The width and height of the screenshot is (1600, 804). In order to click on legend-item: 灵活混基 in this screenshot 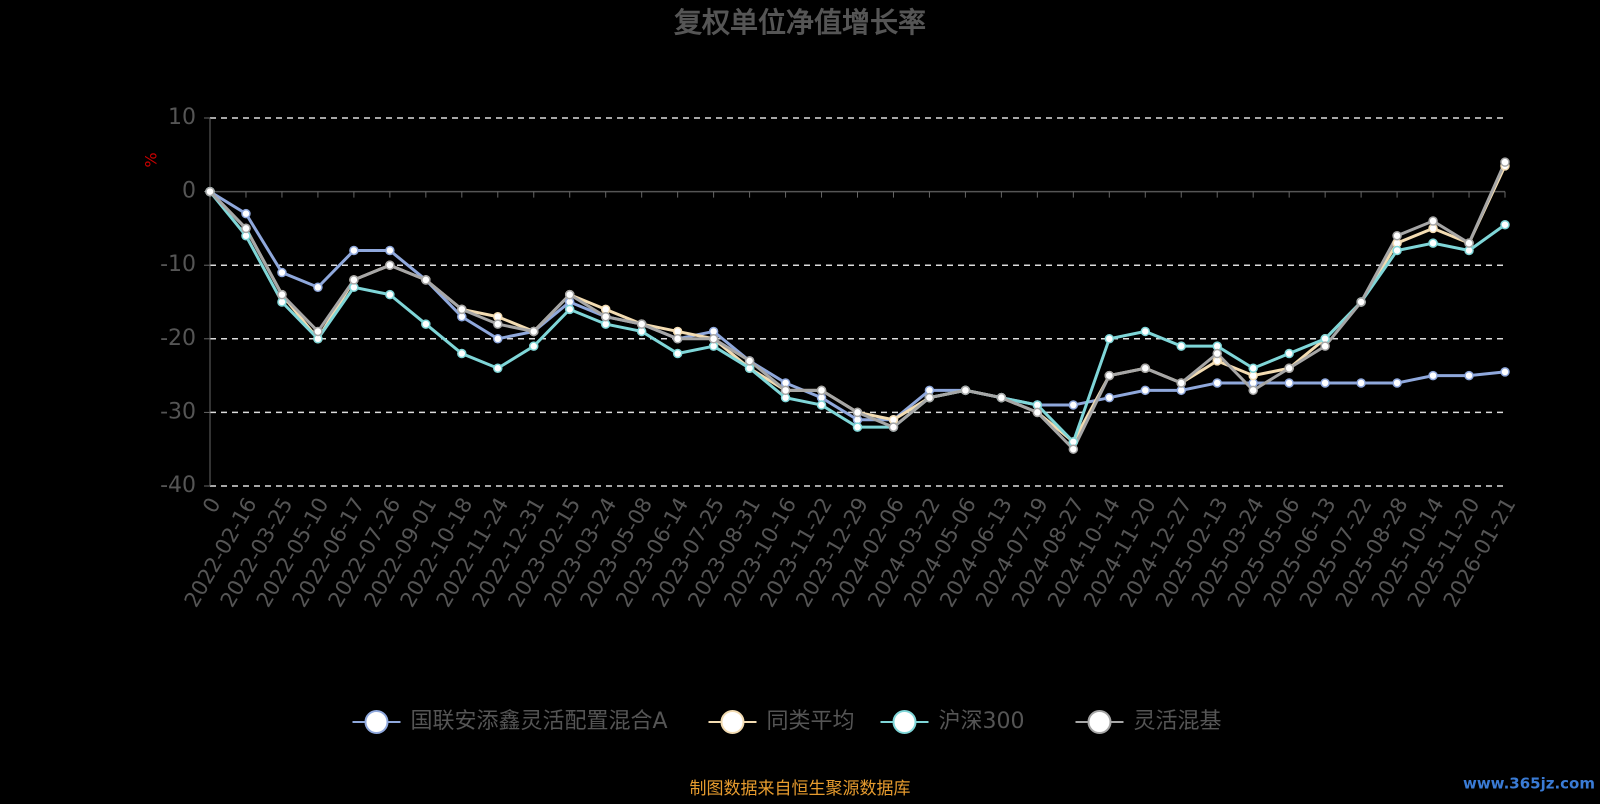, I will do `click(1148, 721)`.